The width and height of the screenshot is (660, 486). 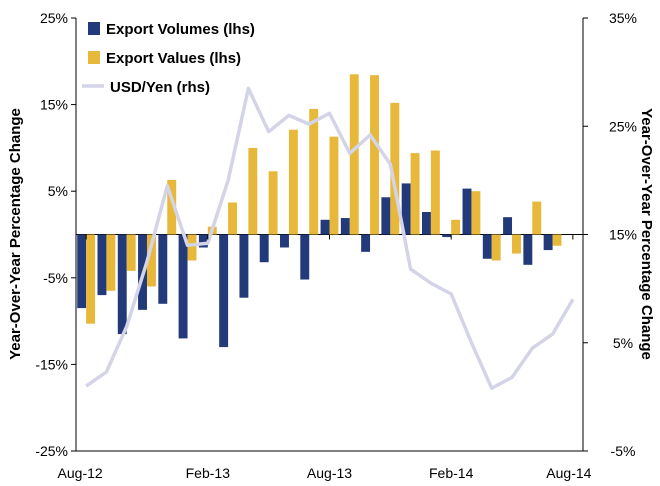 I want to click on left-tick-label: -15%, so click(x=51, y=364).